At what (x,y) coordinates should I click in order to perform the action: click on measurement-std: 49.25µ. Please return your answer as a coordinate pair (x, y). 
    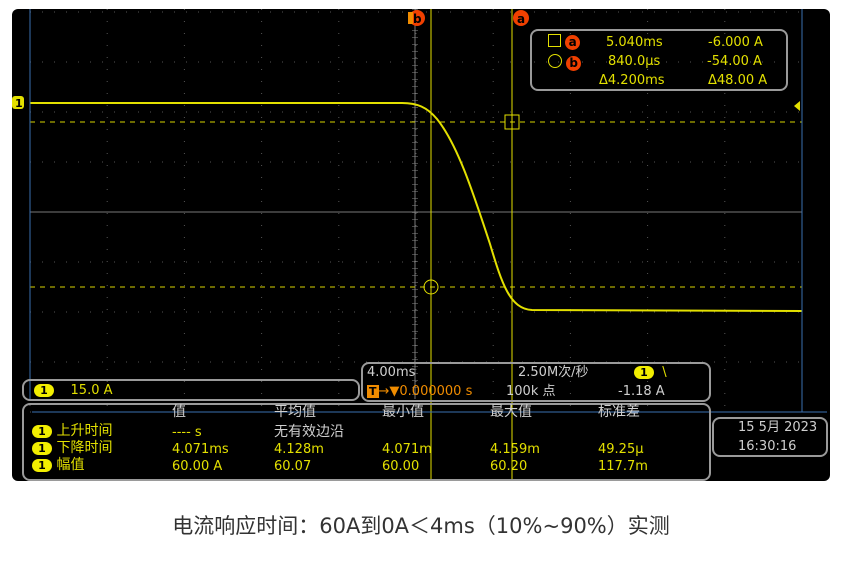
    Looking at the image, I should click on (621, 449).